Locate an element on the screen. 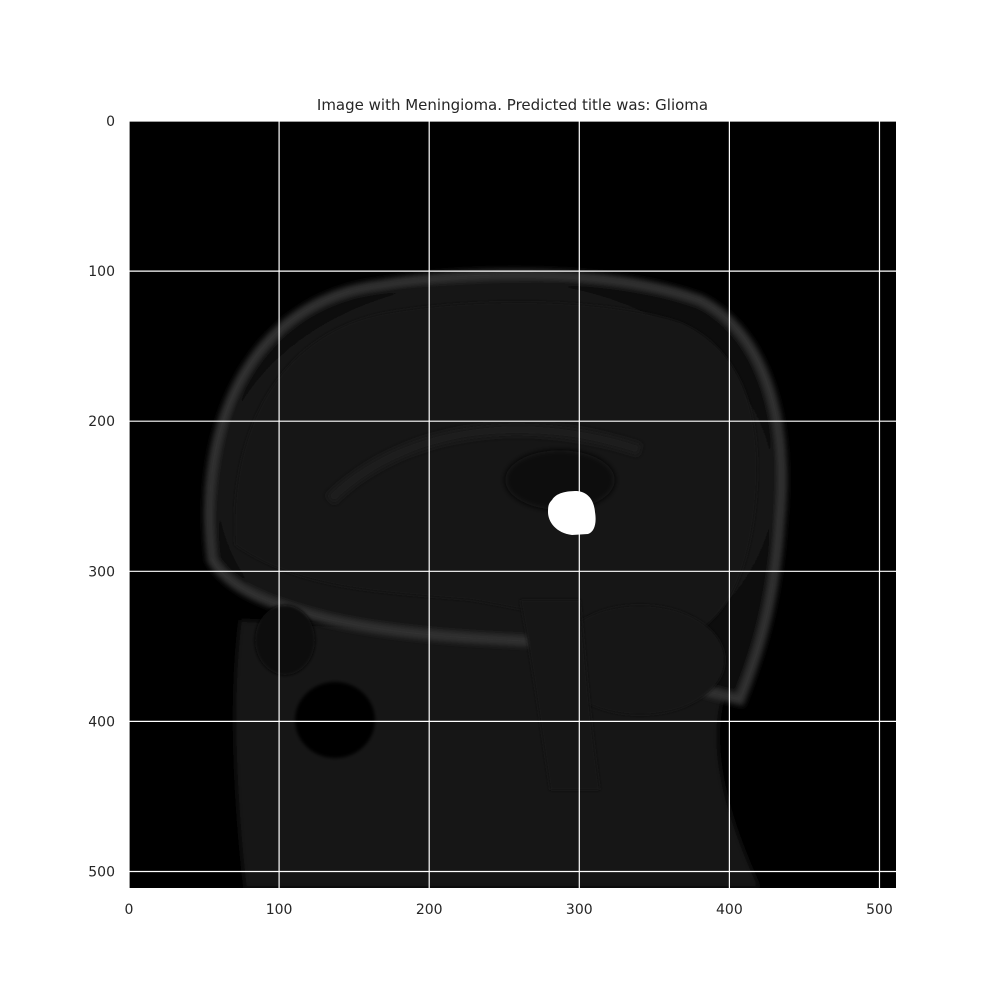  tumor-mask is located at coordinates (572, 513).